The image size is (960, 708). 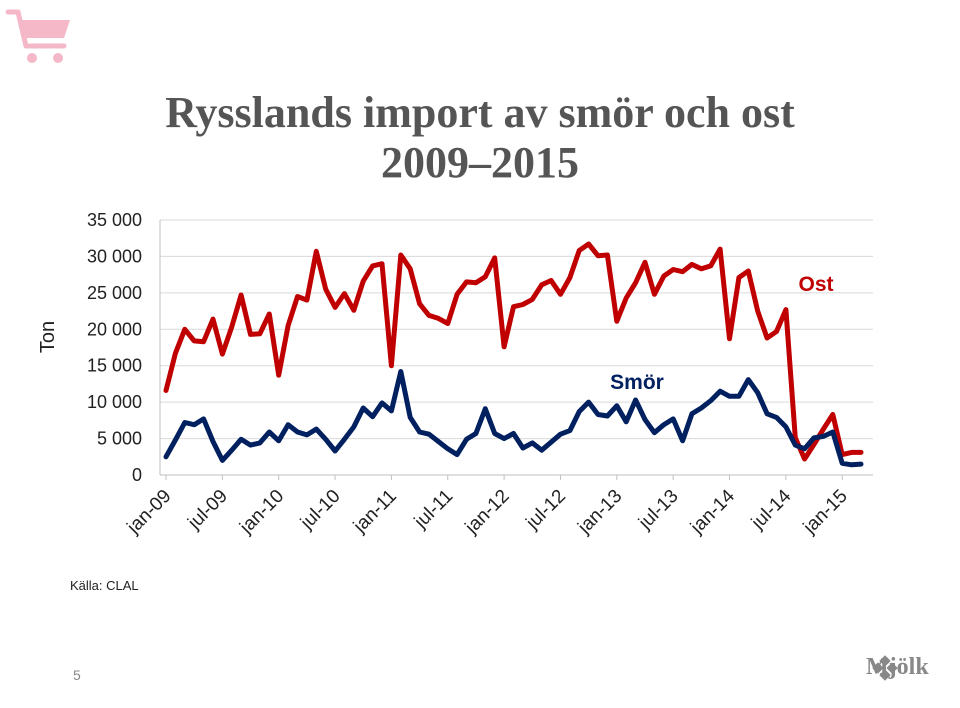 What do you see at coordinates (480, 112) in the screenshot?
I see `title-line-1: Rysslands import av smör och ost` at bounding box center [480, 112].